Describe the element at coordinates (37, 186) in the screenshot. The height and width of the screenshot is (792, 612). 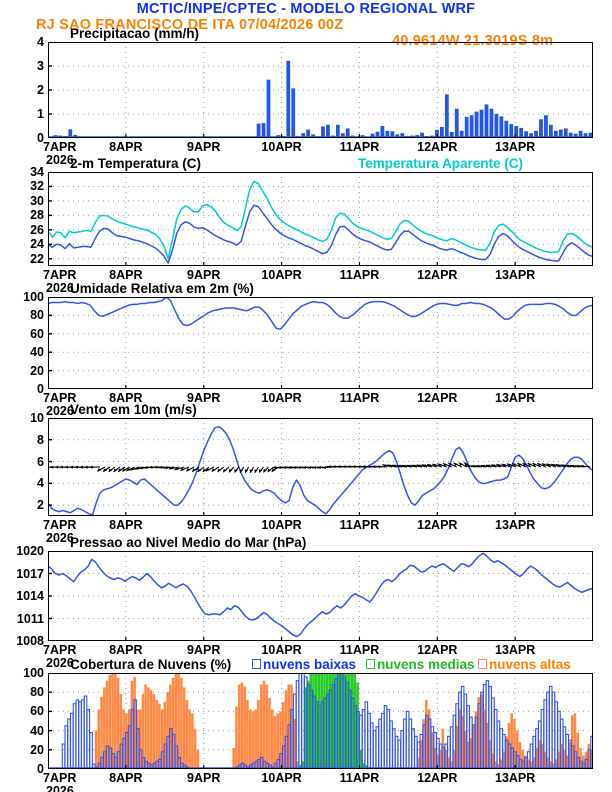
I see `y-tick-label: 32` at that location.